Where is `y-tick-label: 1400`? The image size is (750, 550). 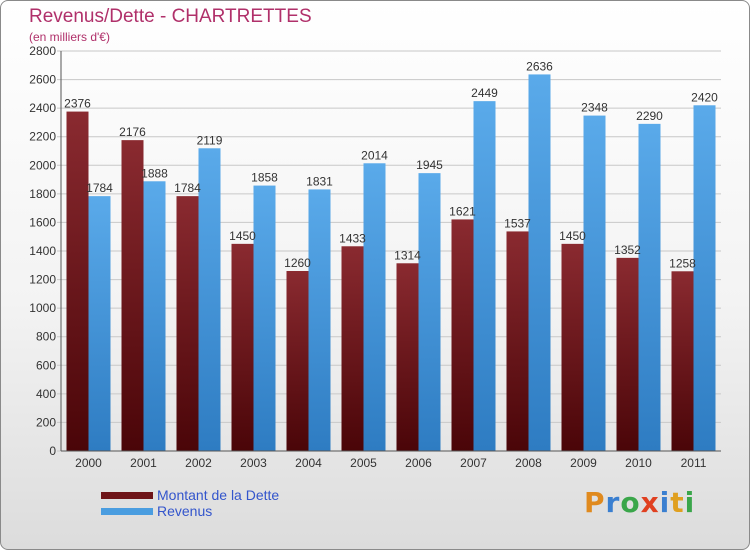
y-tick-label: 1400 is located at coordinates (42, 251).